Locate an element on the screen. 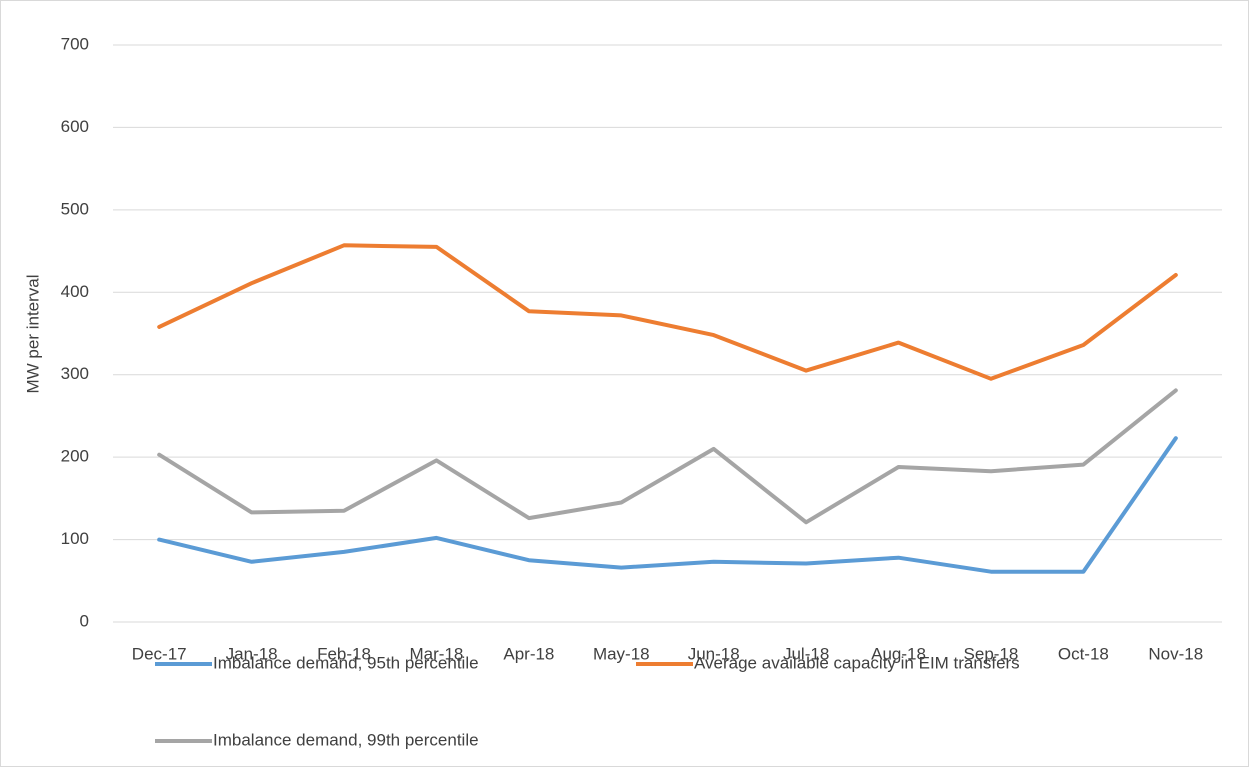  y-tick-label: 400 is located at coordinates (75, 291).